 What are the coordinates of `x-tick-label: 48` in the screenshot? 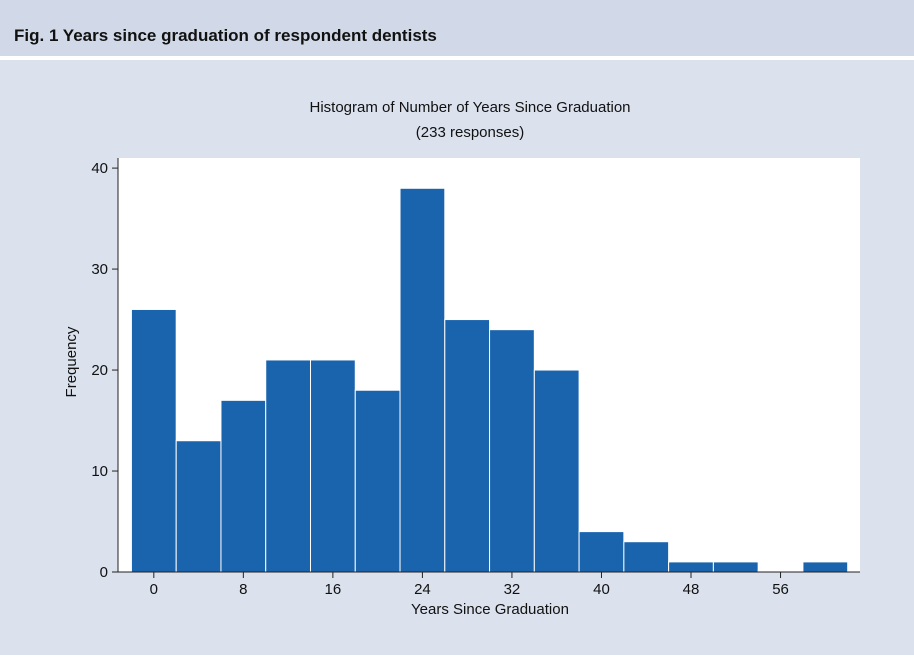 It's located at (691, 589).